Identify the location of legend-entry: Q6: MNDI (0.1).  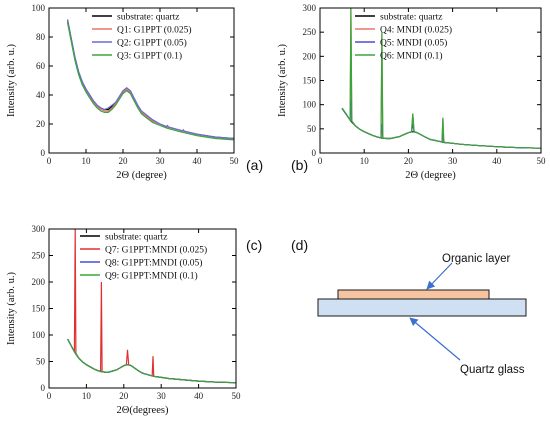
(411, 56).